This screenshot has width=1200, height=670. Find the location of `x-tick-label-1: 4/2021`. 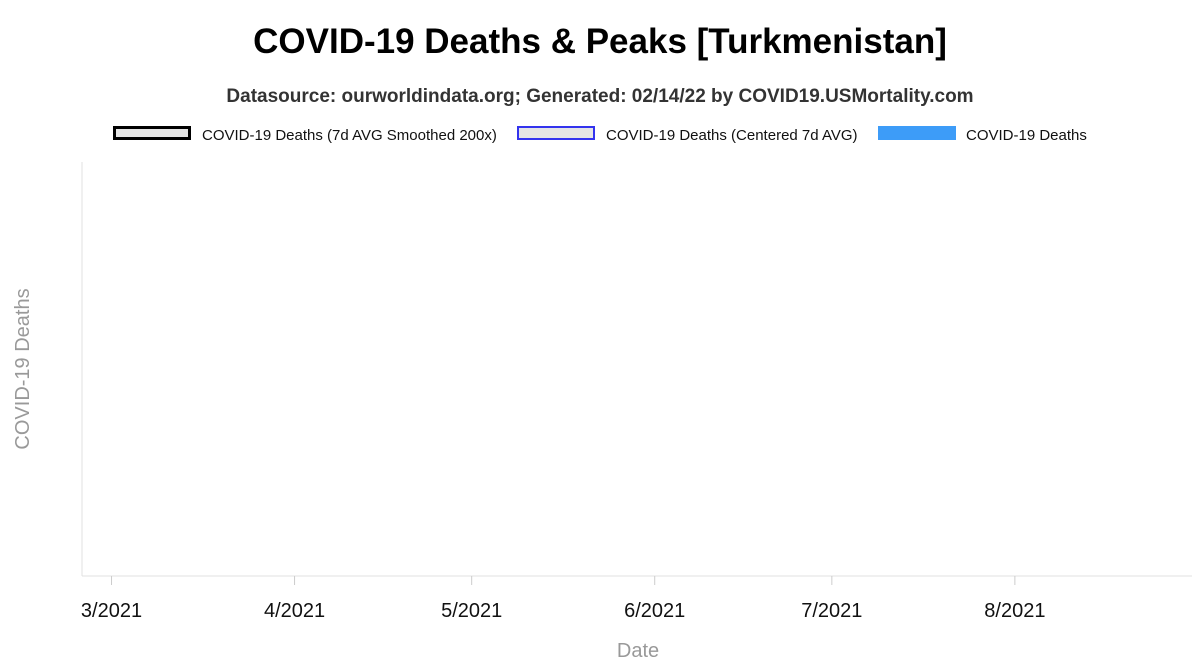

x-tick-label-1: 4/2021 is located at coordinates (294, 611).